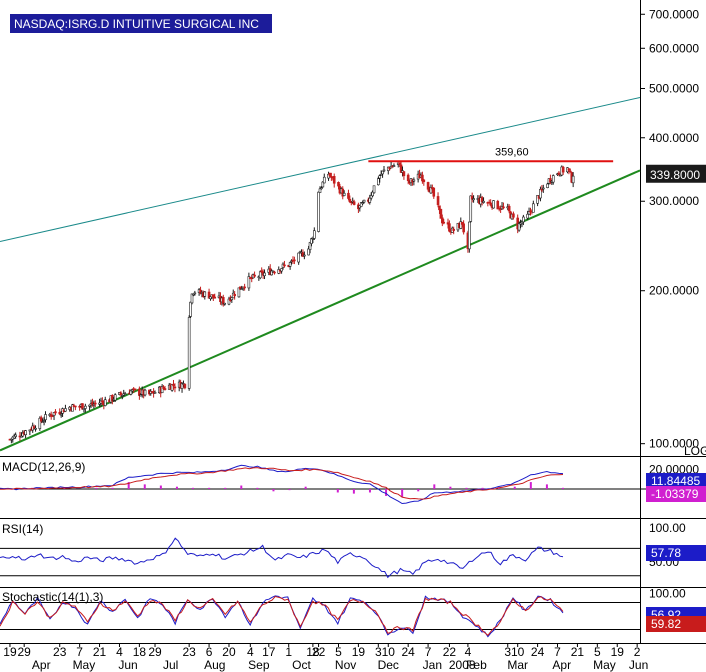  What do you see at coordinates (288, 652) in the screenshot?
I see `x-day-label: 1` at bounding box center [288, 652].